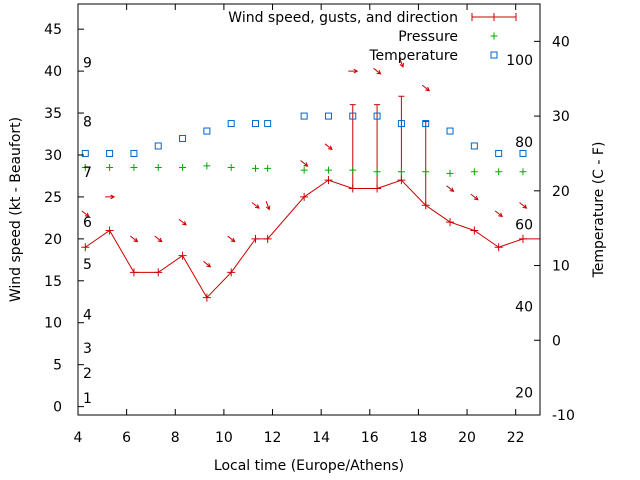 Image resolution: width=640 pixels, height=480 pixels. Describe the element at coordinates (53, 114) in the screenshot. I see `y-tick-label: 35` at that location.